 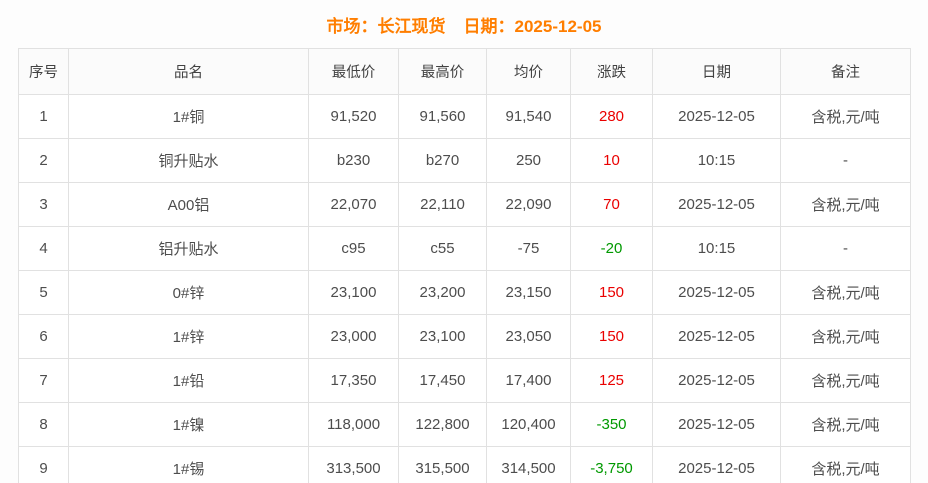 What do you see at coordinates (43, 292) in the screenshot?
I see `row-no-cell: 5` at bounding box center [43, 292].